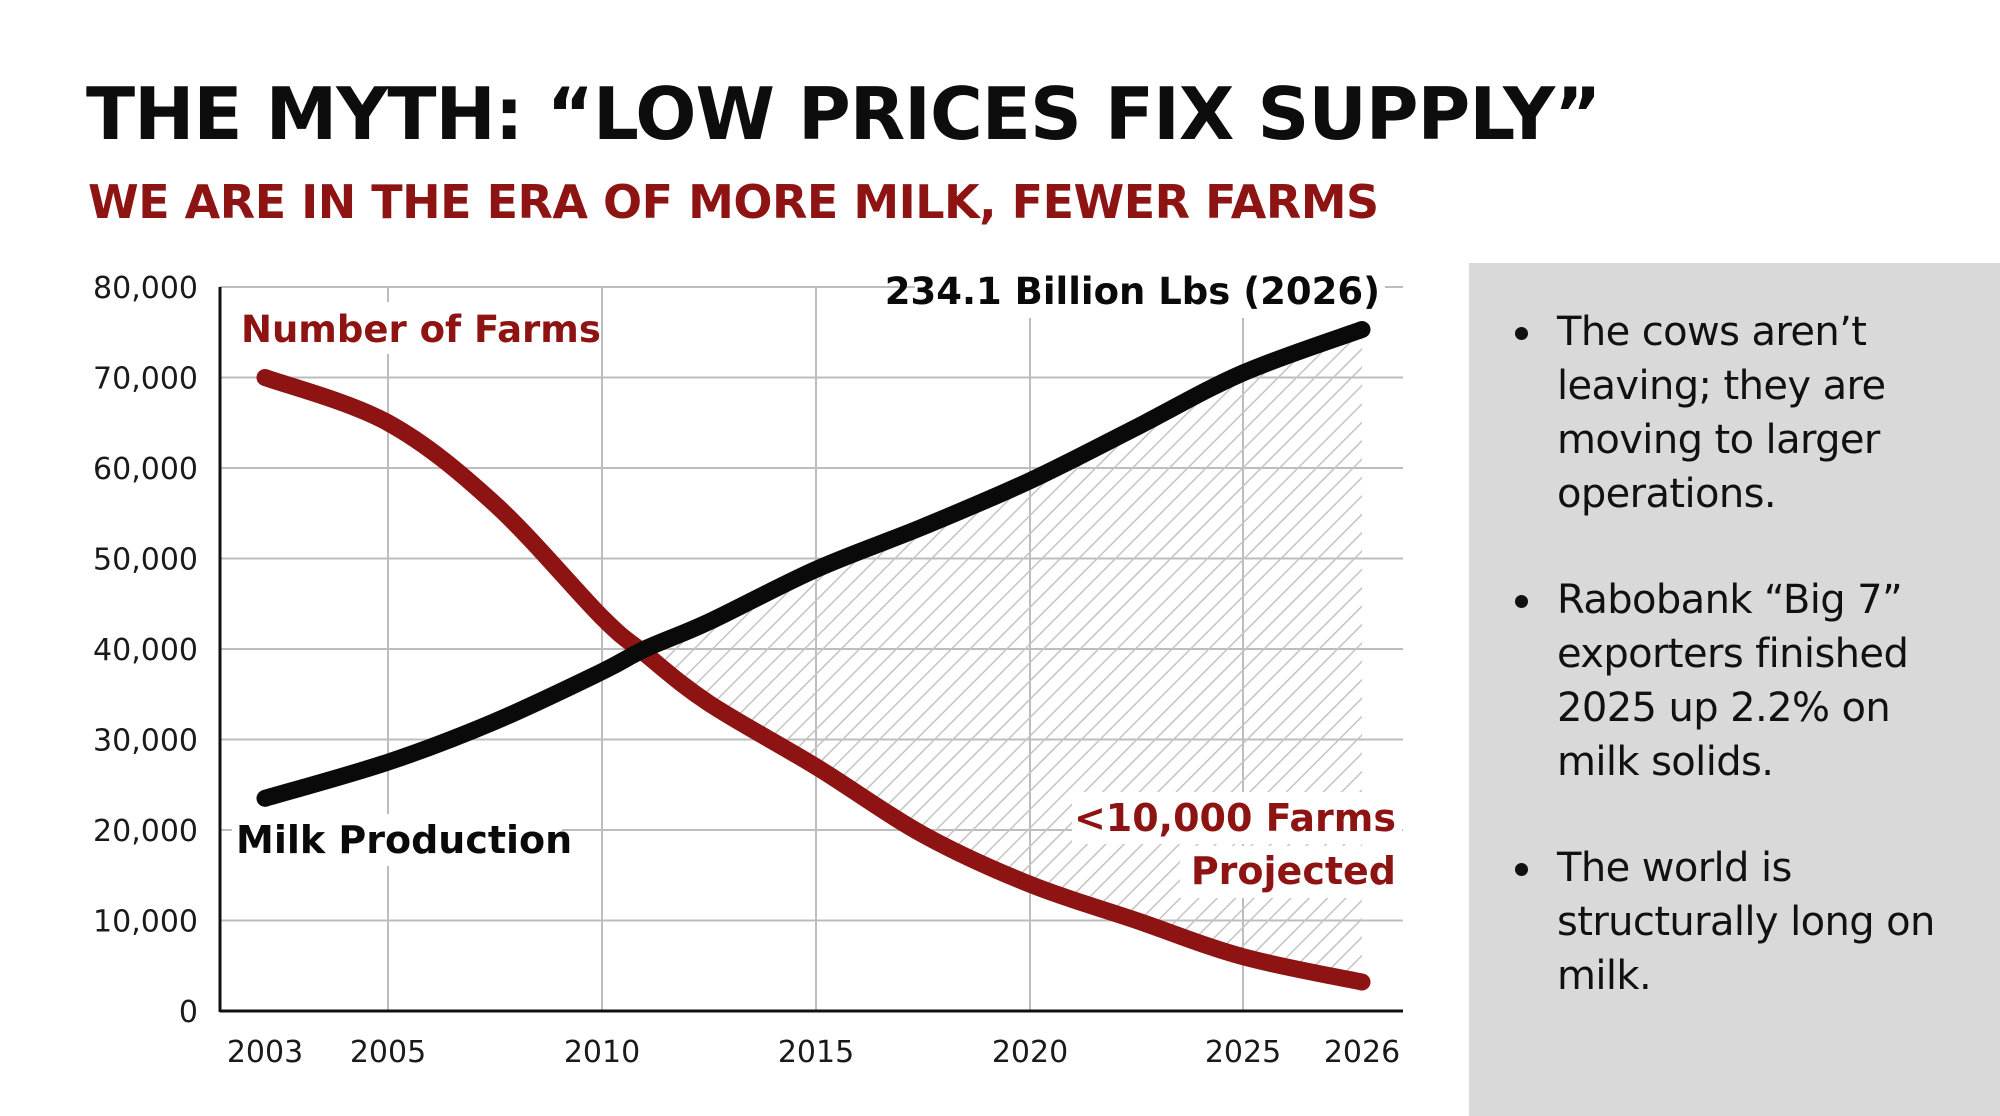  I want to click on farms-projection-label-line2: Projected, so click(1293, 871).